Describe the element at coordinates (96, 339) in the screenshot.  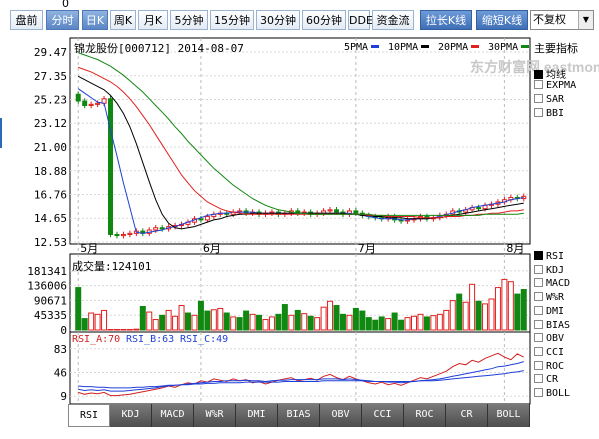
I see `rsi-legend-label: RSI_A:70` at that location.